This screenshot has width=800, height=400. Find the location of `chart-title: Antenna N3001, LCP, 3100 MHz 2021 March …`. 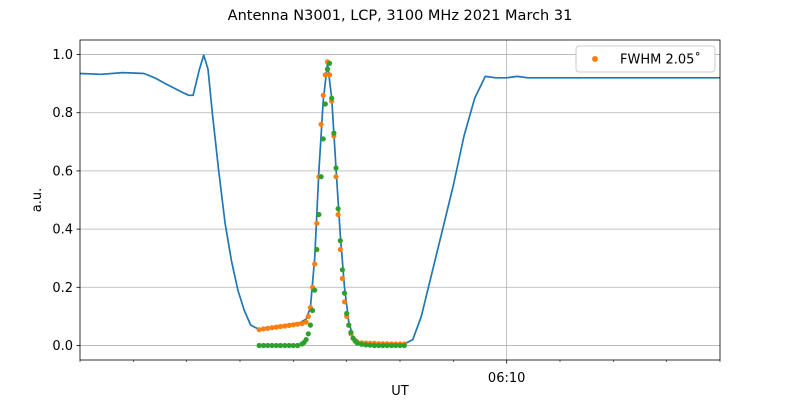

chart-title: Antenna N3001, LCP, 3100 MHz 2021 March … is located at coordinates (400, 16).